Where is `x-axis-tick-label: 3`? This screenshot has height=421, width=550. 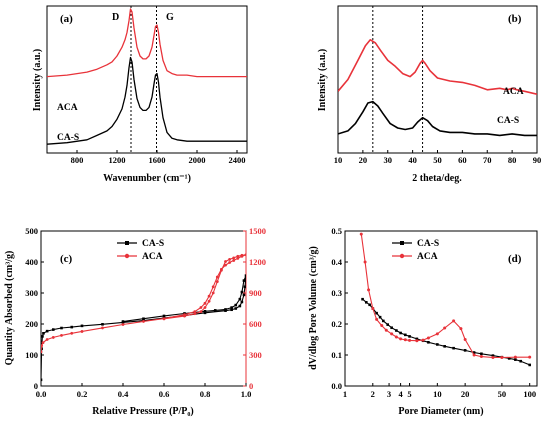
x-axis-tick-label: 3 is located at coordinates (389, 394).